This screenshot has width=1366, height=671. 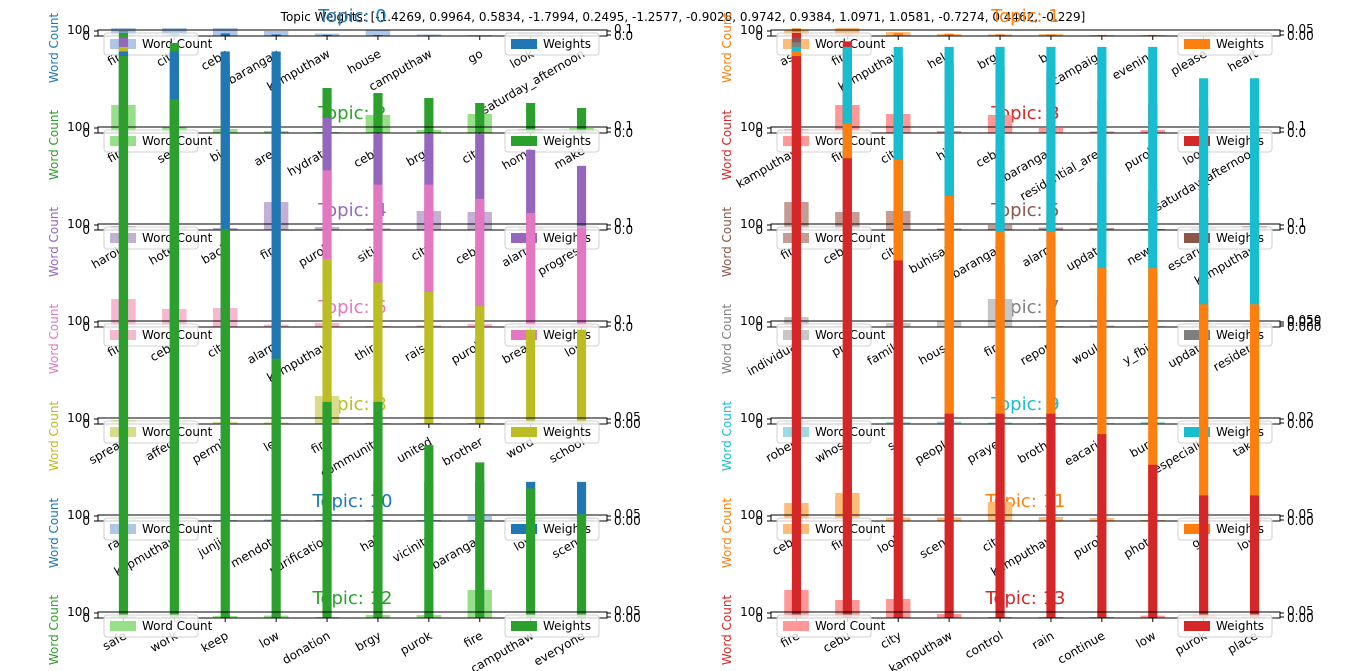 I want to click on x-tick-label: fire, so click(x=473, y=639).